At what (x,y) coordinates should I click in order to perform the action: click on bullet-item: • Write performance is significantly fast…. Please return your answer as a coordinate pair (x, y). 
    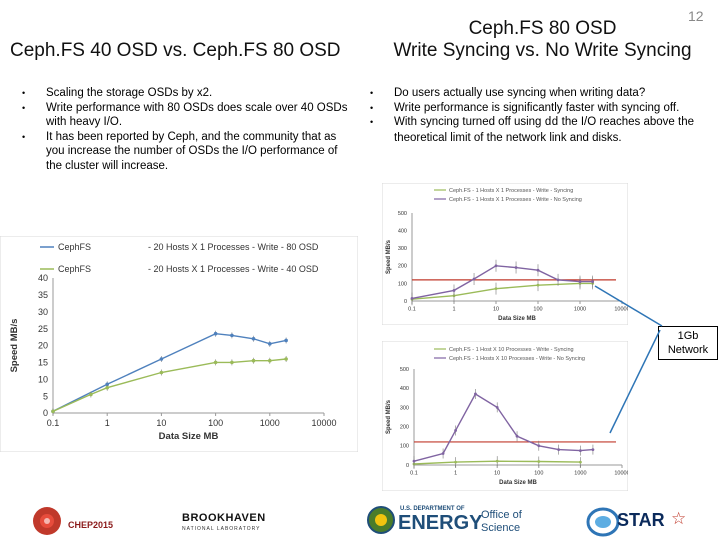
    Looking at the image, I should click on (525, 107).